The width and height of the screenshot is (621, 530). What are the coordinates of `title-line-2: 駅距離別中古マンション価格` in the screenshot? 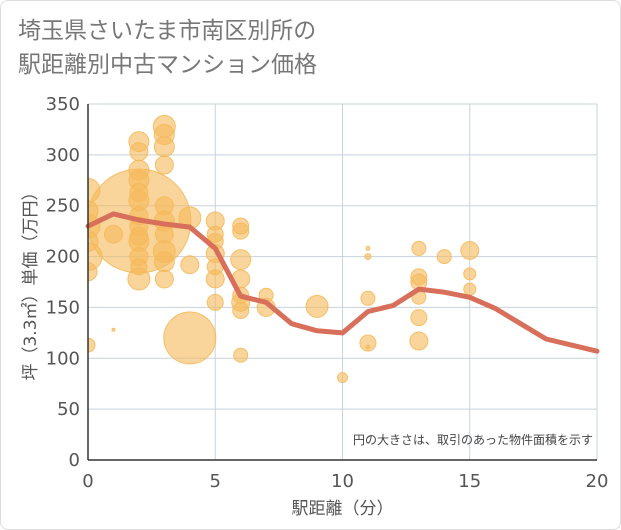 It's located at (167, 65).